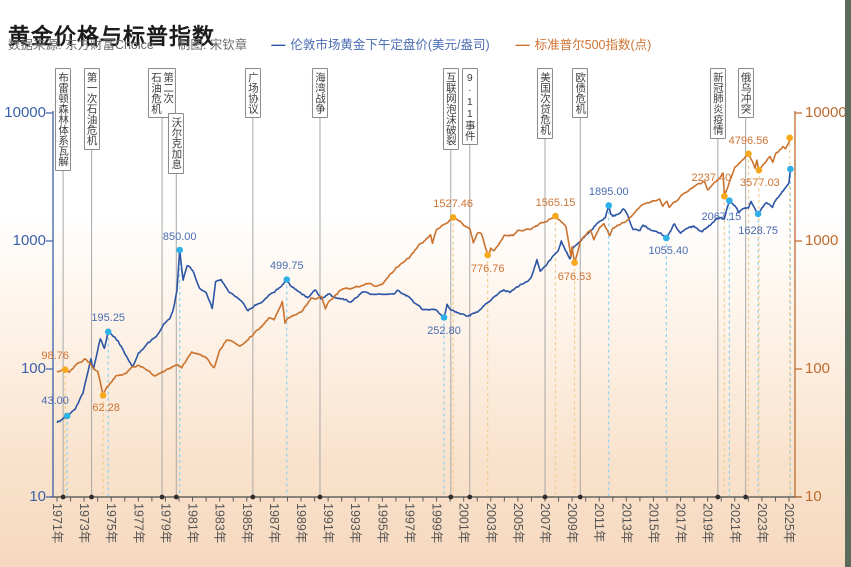  I want to click on legend-item-gold: — 伦敦市场黄金下午定盘价(美元/盎司), so click(380, 43).